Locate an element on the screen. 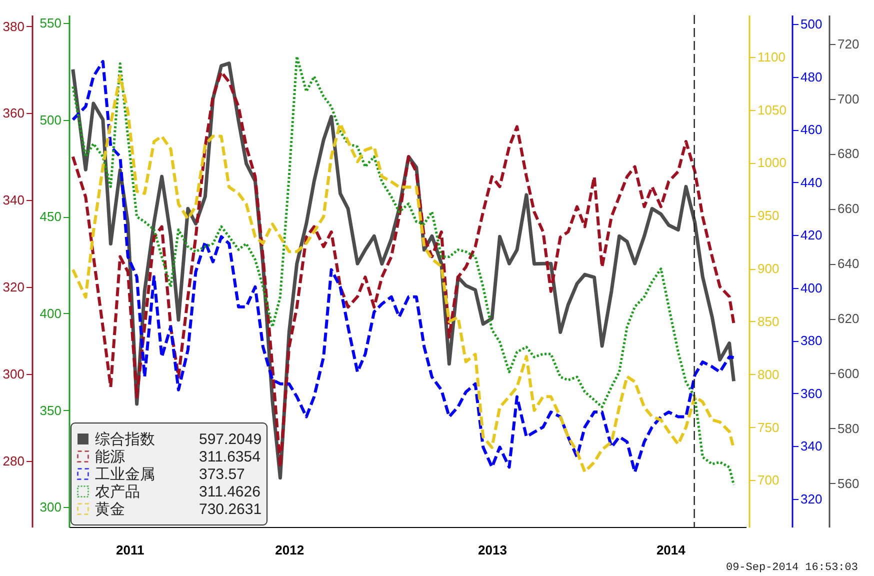 The width and height of the screenshot is (874, 576). y2-tick-label: 280 is located at coordinates (13, 460).